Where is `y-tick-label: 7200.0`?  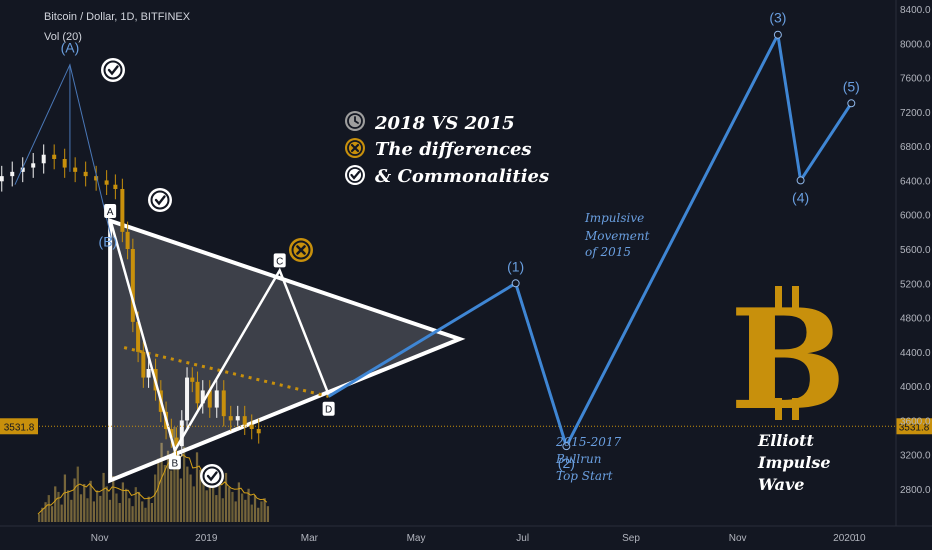 y-tick-label: 7200.0 is located at coordinates (915, 113).